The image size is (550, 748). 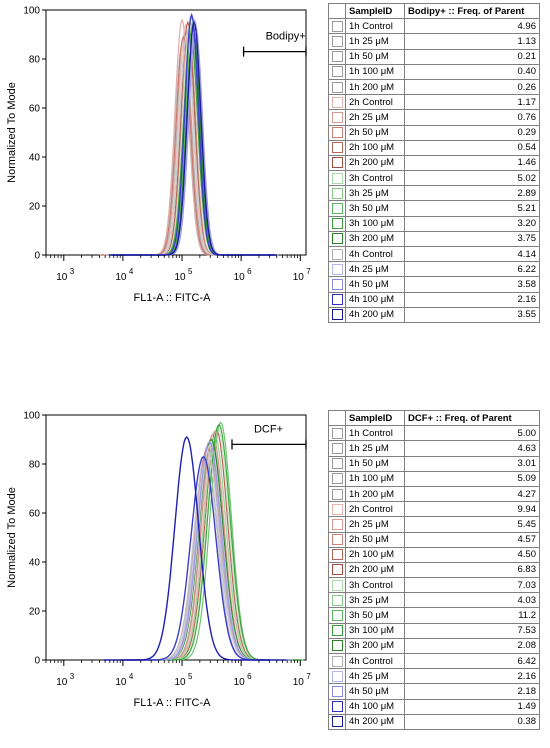 What do you see at coordinates (434, 509) in the screenshot?
I see `table-row: 2h Control 9.94` at bounding box center [434, 509].